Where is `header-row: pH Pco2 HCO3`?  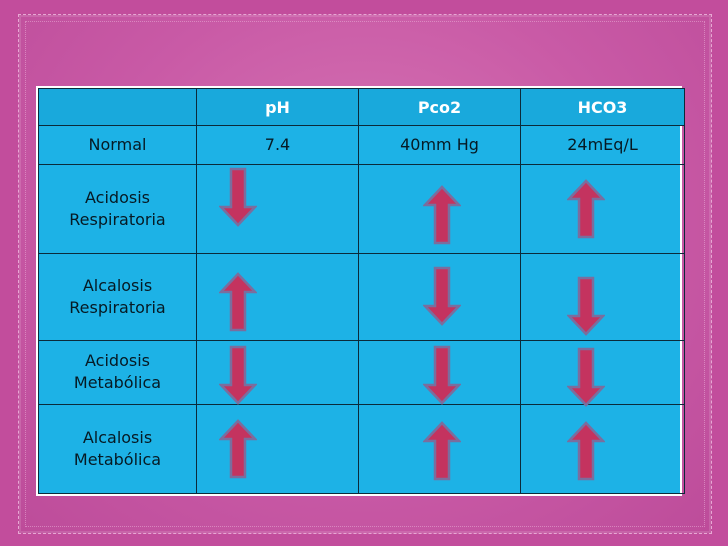
header-row: pH Pco2 HCO3 is located at coordinates (361, 107).